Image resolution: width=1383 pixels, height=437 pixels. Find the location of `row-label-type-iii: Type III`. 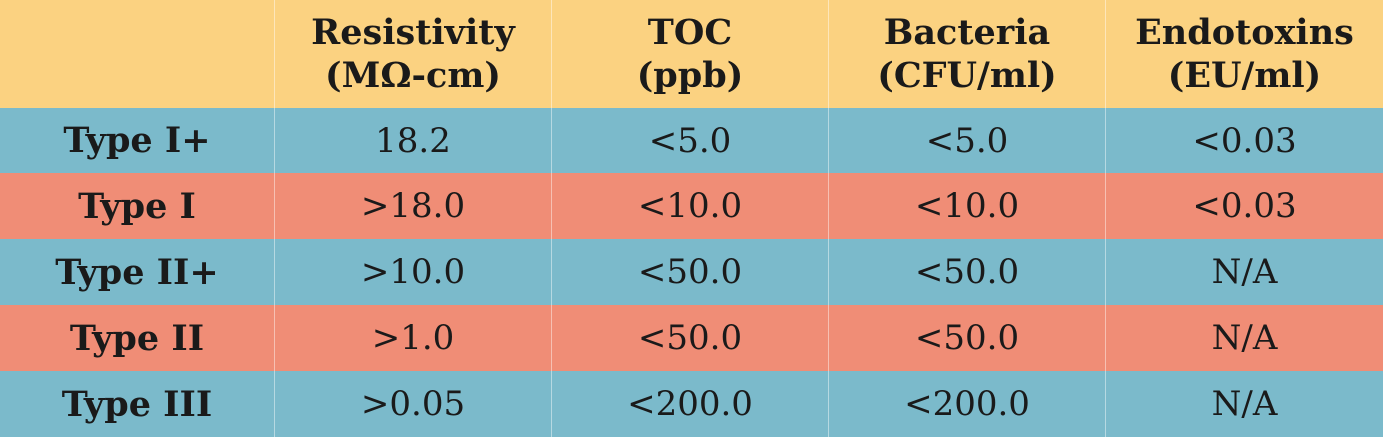

row-label-type-iii: Type III is located at coordinates (137, 404).